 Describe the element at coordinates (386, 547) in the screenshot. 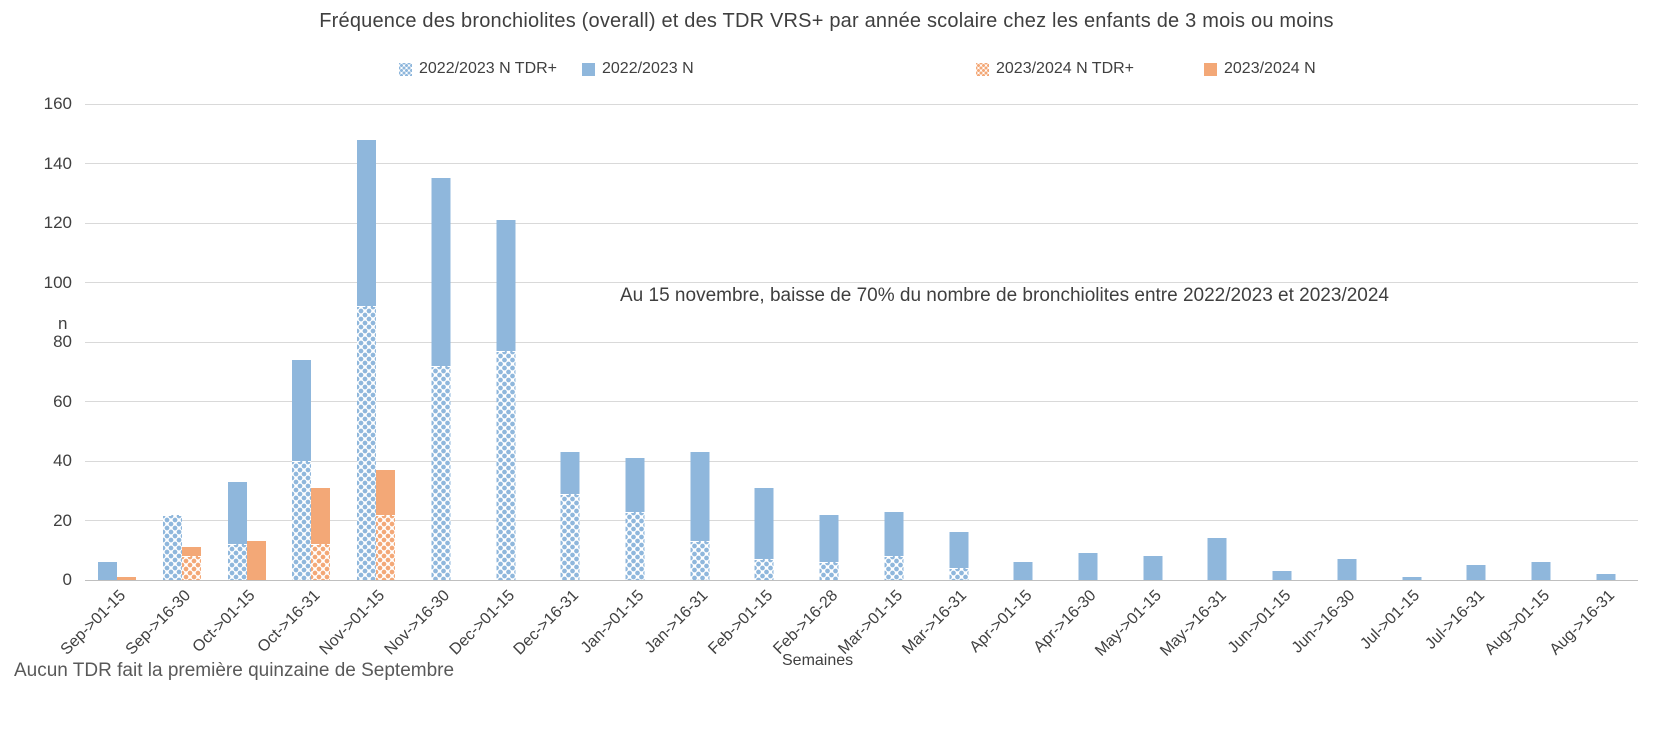

I see `bar-segment-tdr-orange` at that location.